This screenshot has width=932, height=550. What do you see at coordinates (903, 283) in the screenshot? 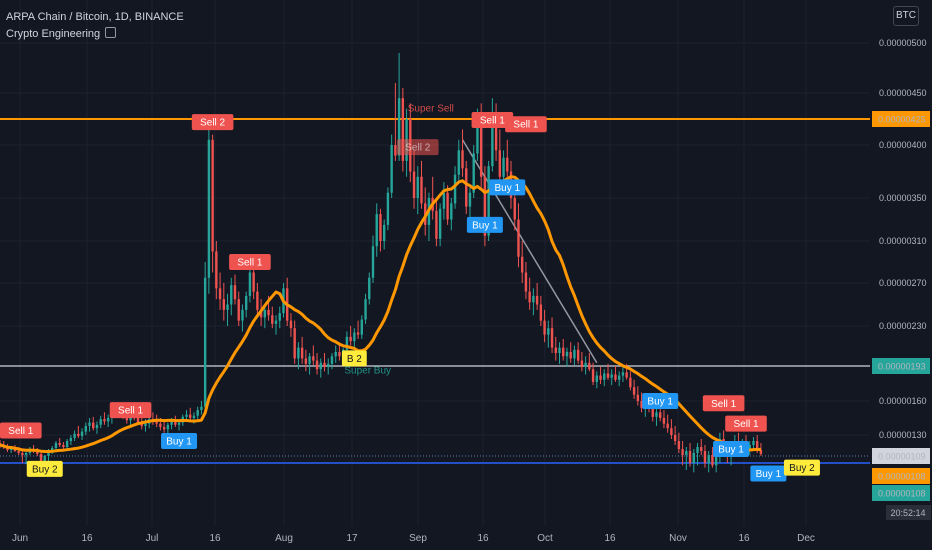
I see `y-tick-label: 0.00000270` at bounding box center [903, 283].